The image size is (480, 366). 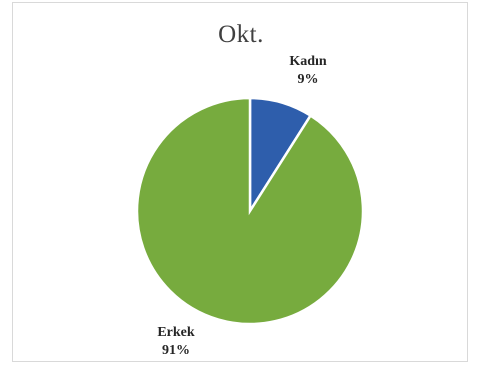 What do you see at coordinates (241, 34) in the screenshot?
I see `chart-title: Okt.` at bounding box center [241, 34].